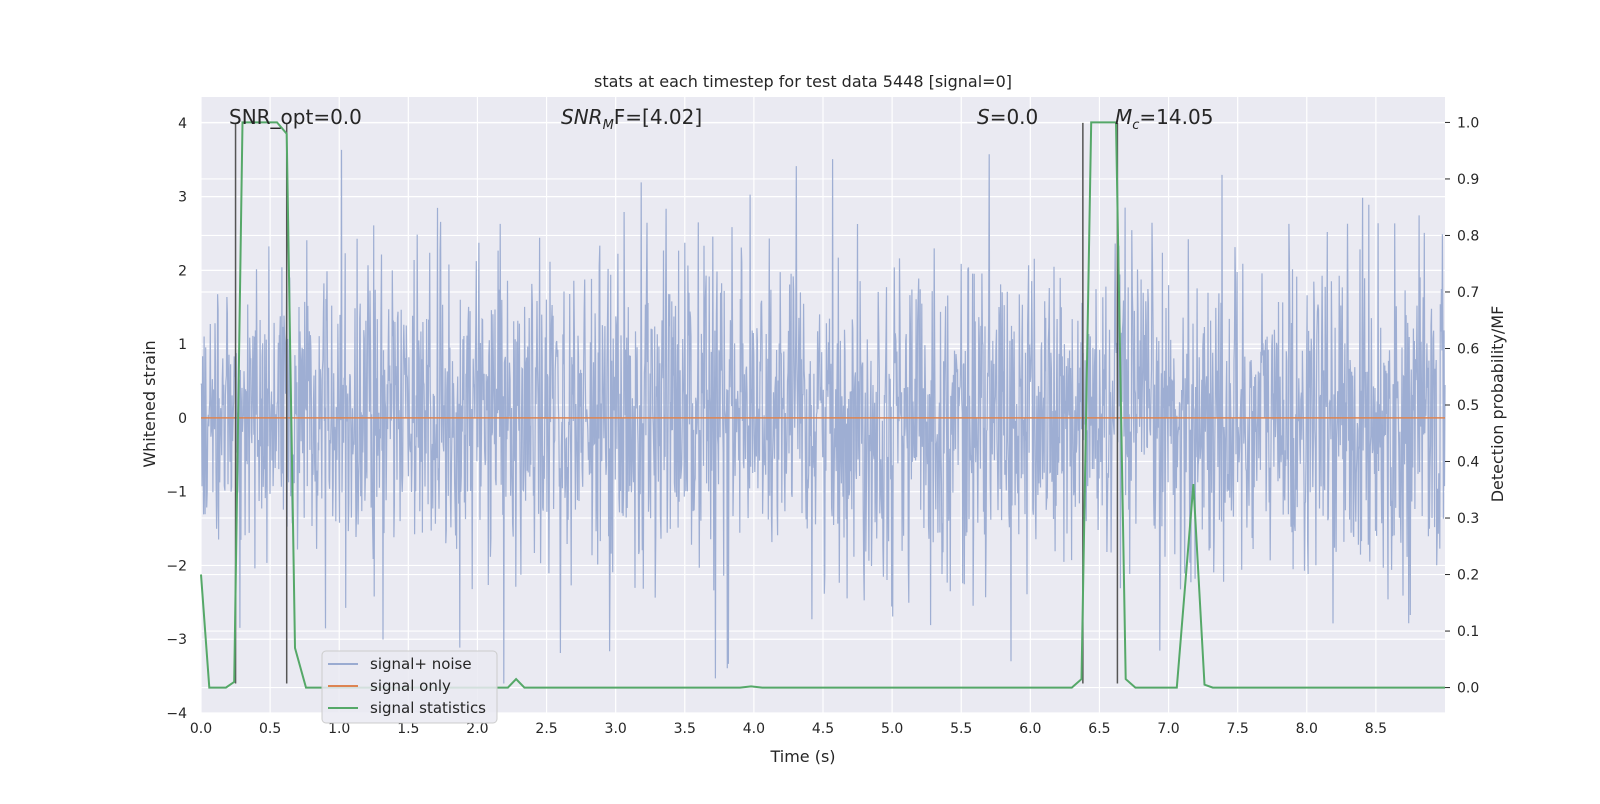  What do you see at coordinates (1468, 236) in the screenshot?
I see `y-right-tick-label: 0.8` at bounding box center [1468, 236].